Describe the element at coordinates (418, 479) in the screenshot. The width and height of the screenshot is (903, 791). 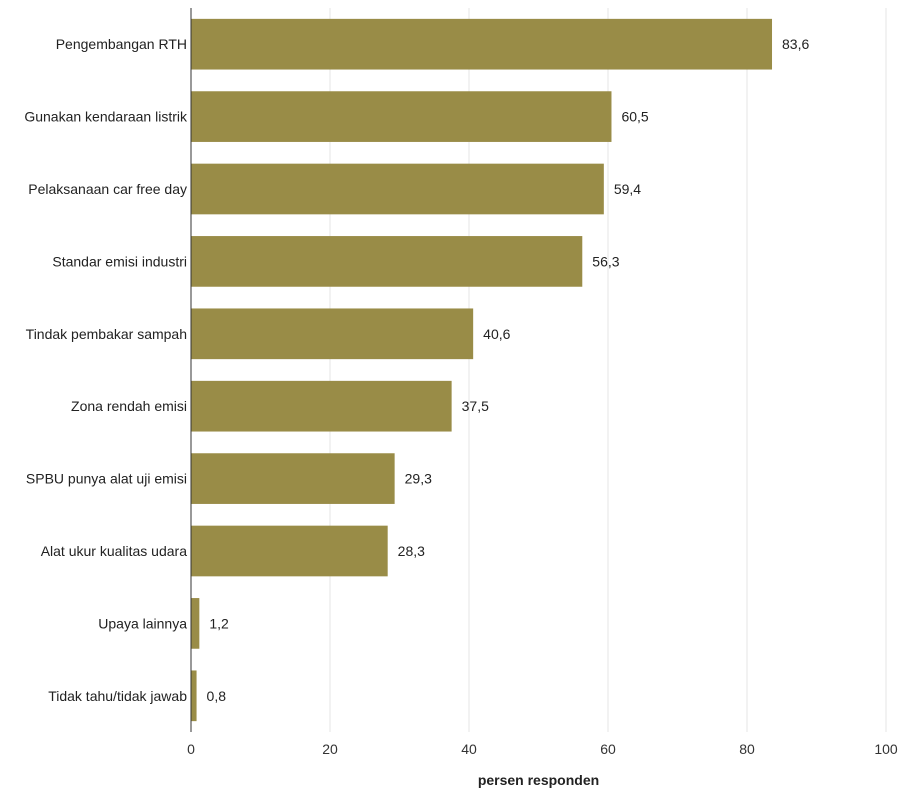
I see `value-label: 29,3` at that location.